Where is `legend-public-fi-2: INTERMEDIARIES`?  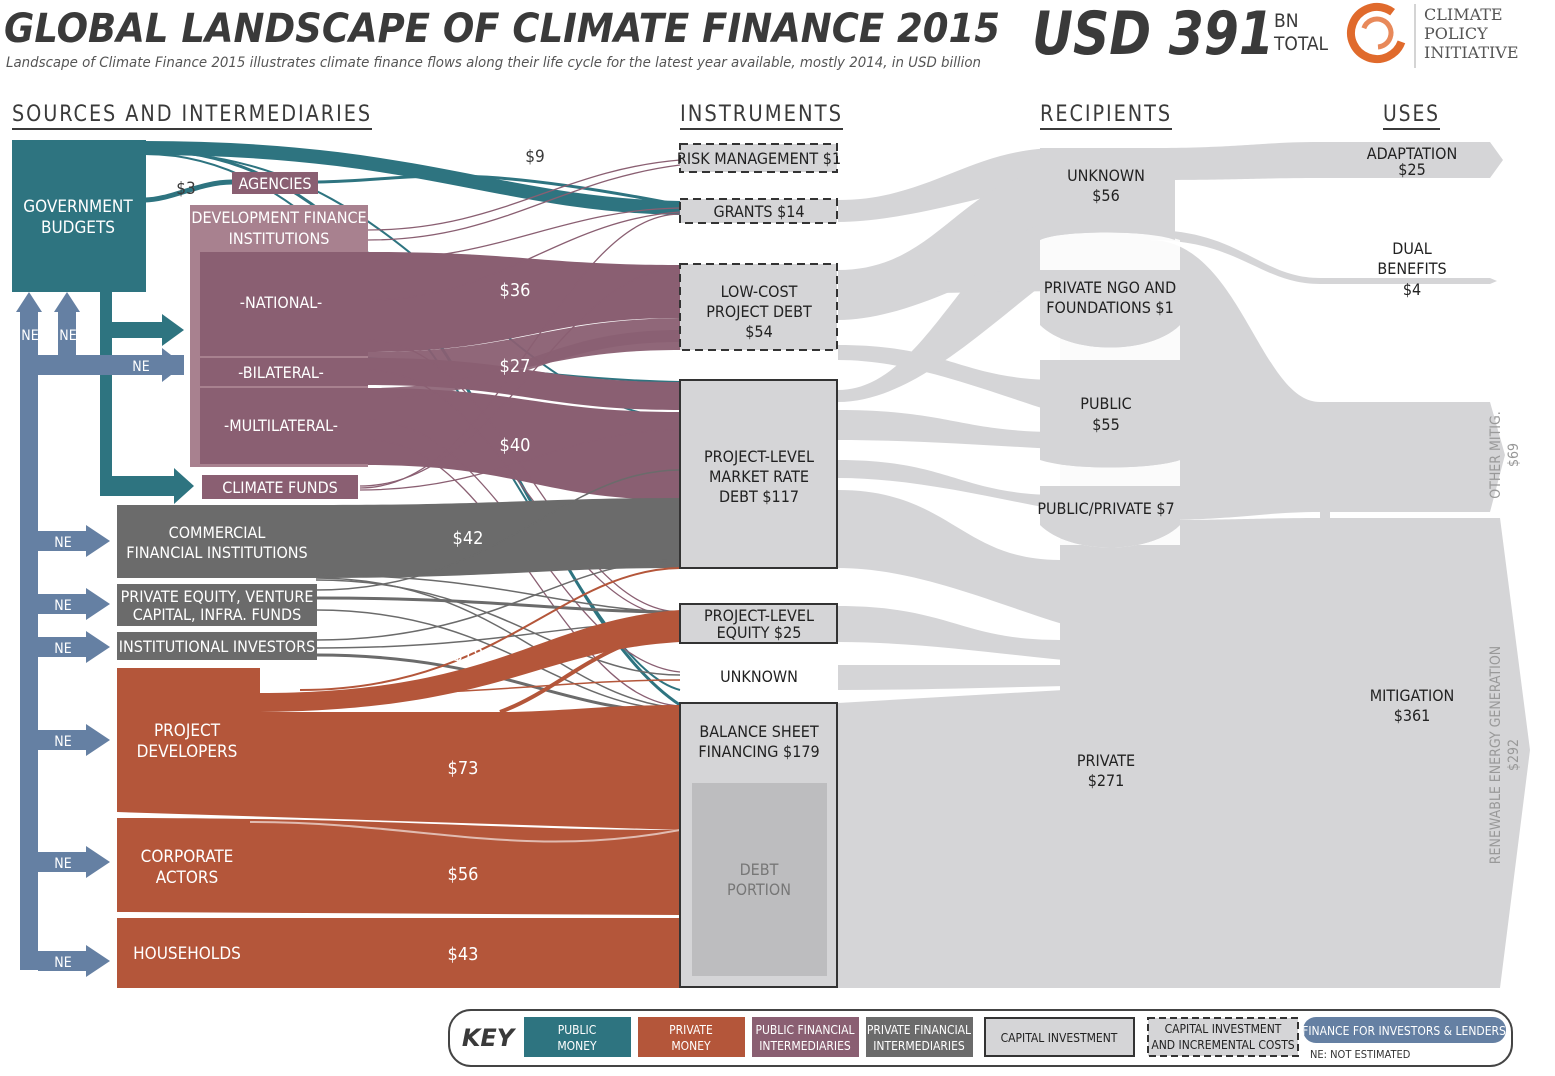 legend-public-fi-2: INTERMEDIARIES is located at coordinates (805, 1046).